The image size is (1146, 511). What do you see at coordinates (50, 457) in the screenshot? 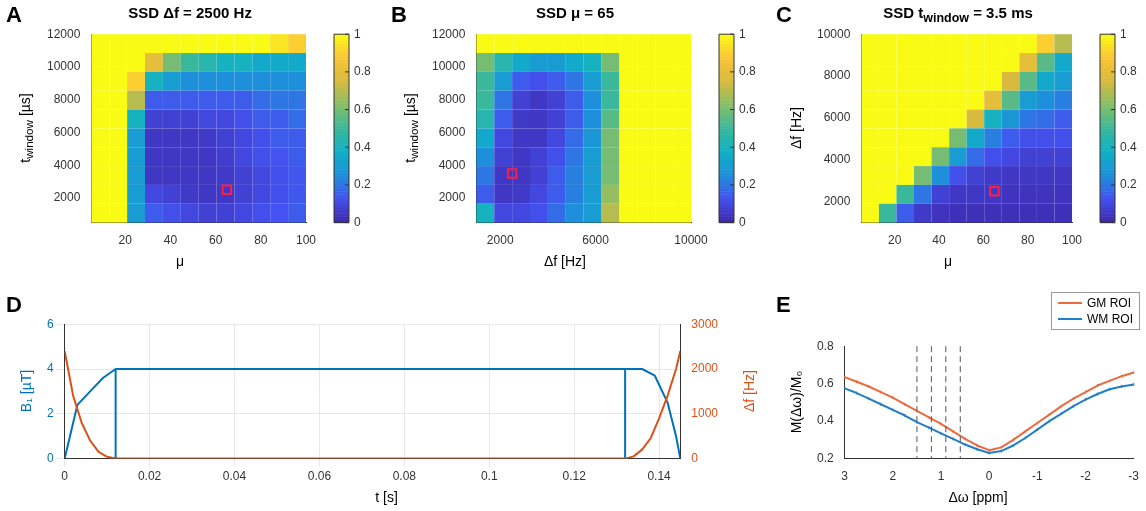
I see `y-tick-label: 0` at bounding box center [50, 457].